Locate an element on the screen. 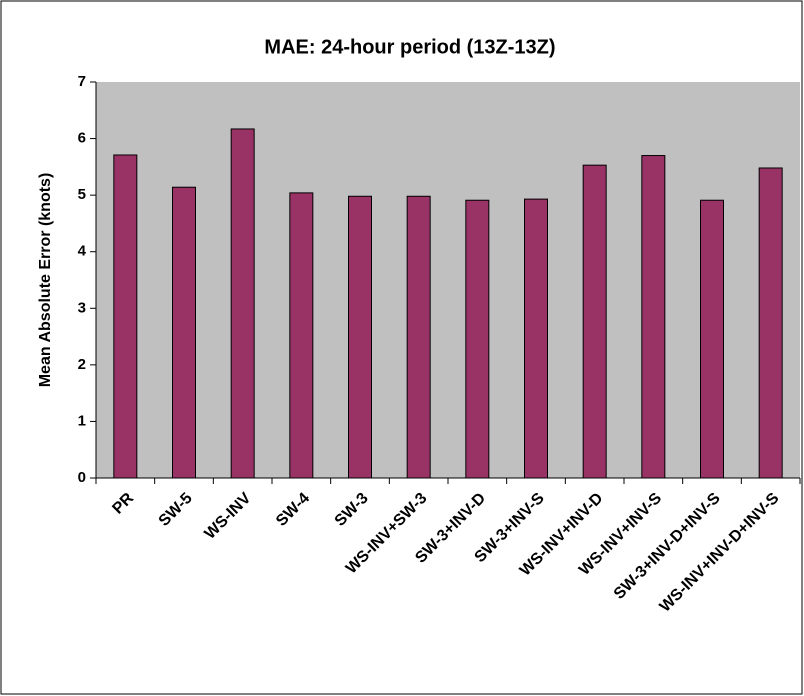  y-tick-label: 3 is located at coordinates (82, 307).